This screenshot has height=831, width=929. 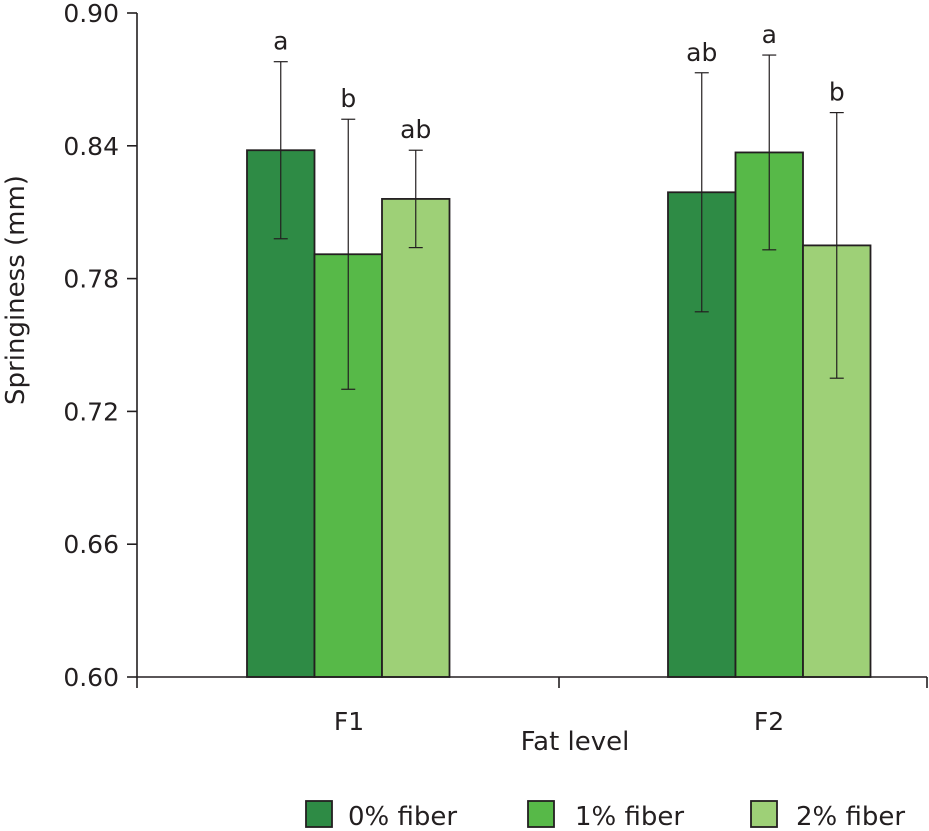 What do you see at coordinates (541, 814) in the screenshot?
I see `legend-swatch-1pct` at bounding box center [541, 814].